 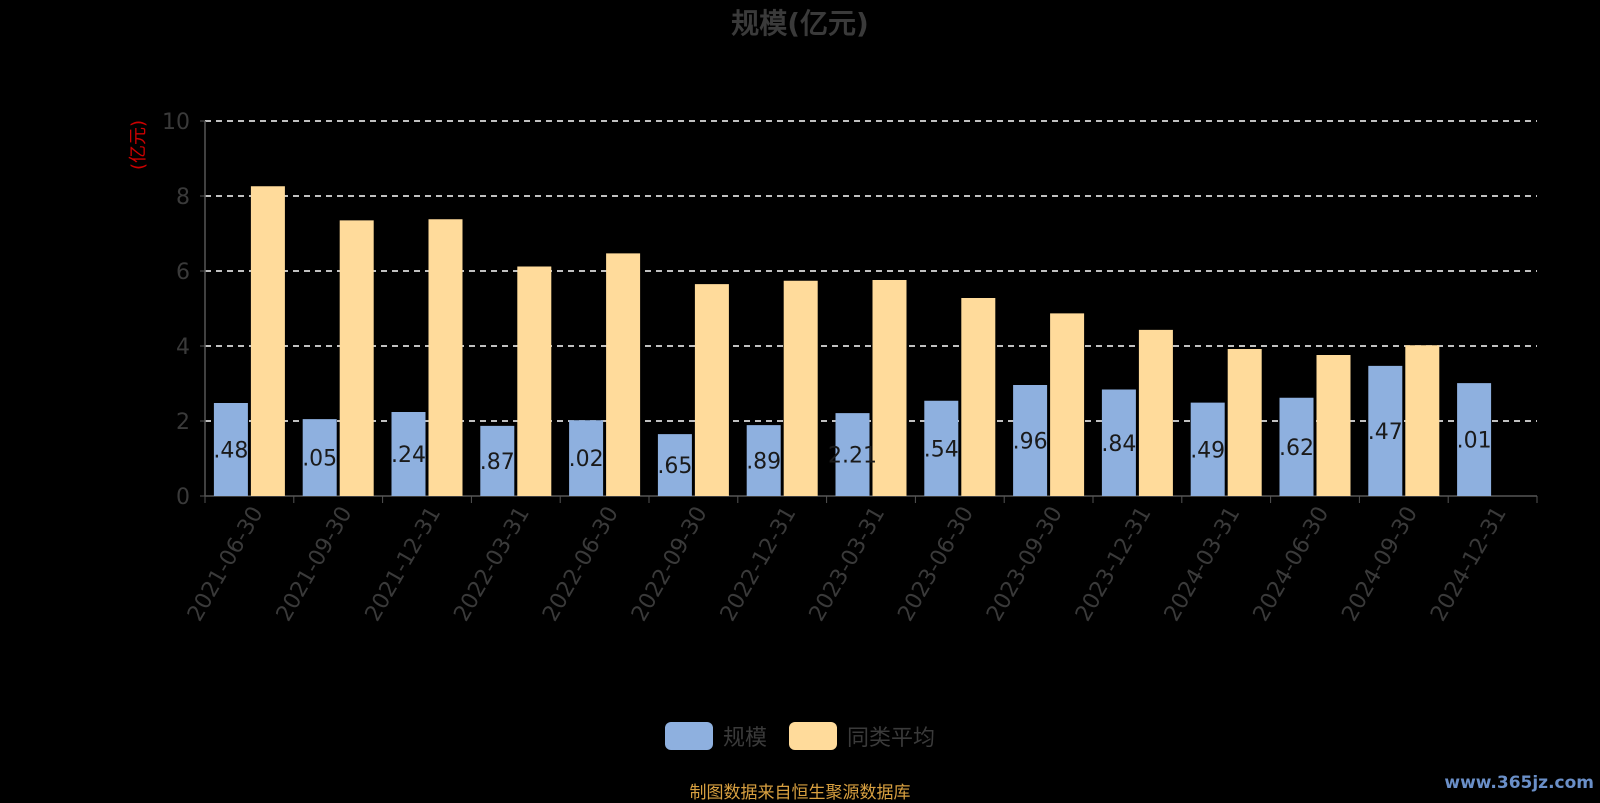 I want to click on data-label-scale: .54, so click(x=941, y=449).